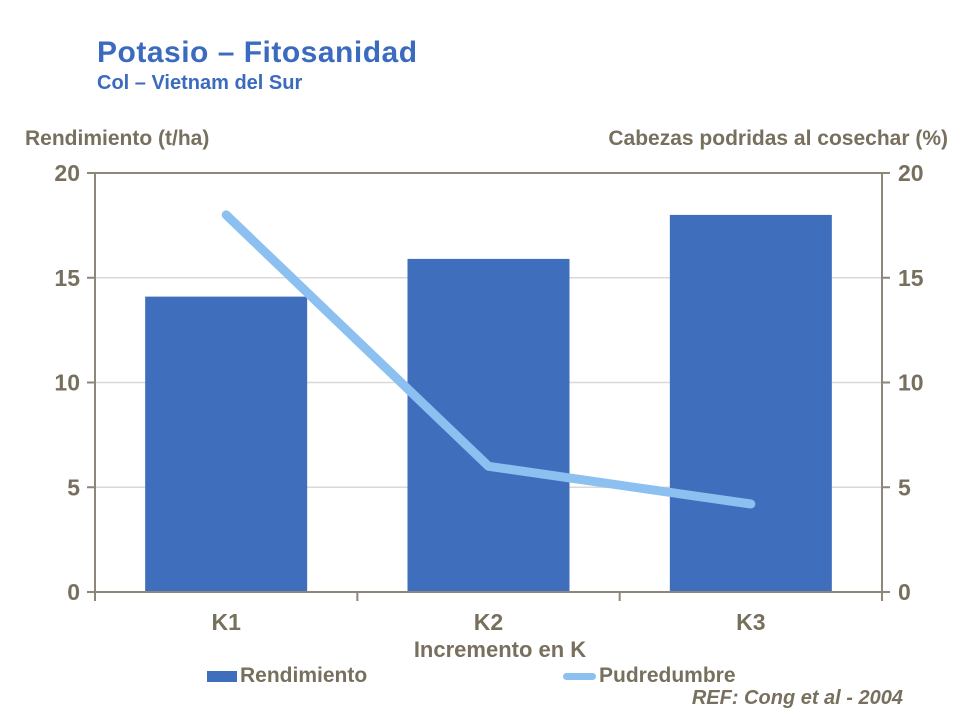  What do you see at coordinates (488, 425) in the screenshot?
I see `bar-K2` at bounding box center [488, 425].